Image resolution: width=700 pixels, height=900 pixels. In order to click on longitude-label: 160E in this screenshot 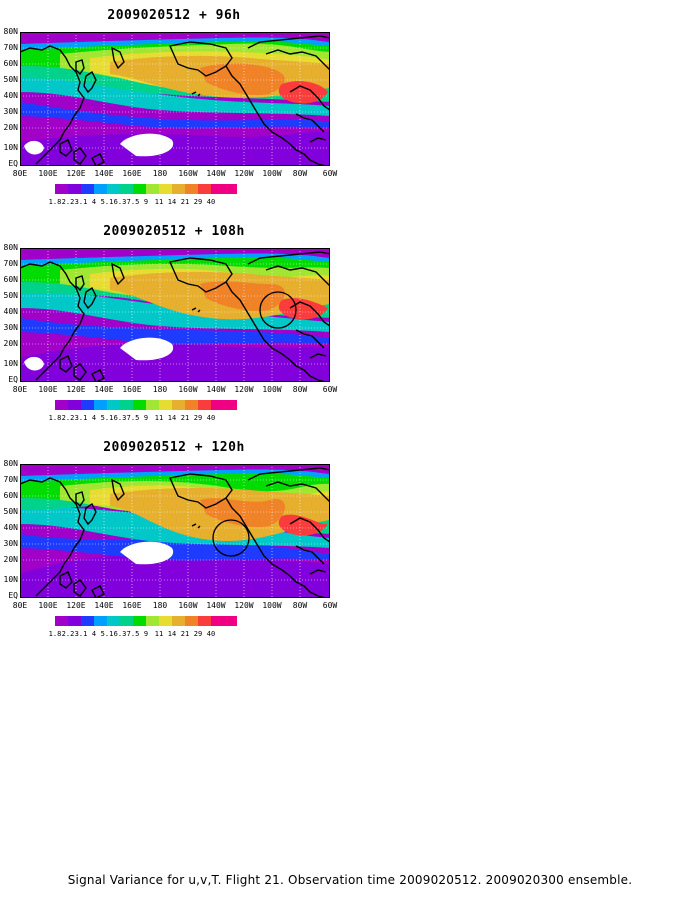, I will do `click(132, 173)`.